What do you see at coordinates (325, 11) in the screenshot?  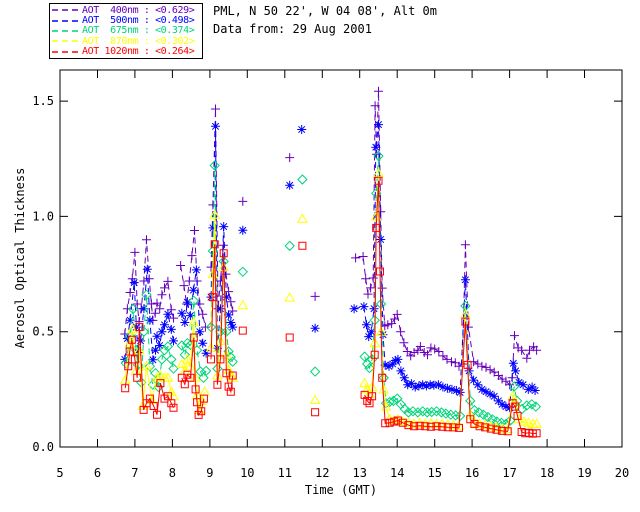 I see `station-info: PML, N 50 22', W 04 08', Alt 0m` at bounding box center [325, 11].